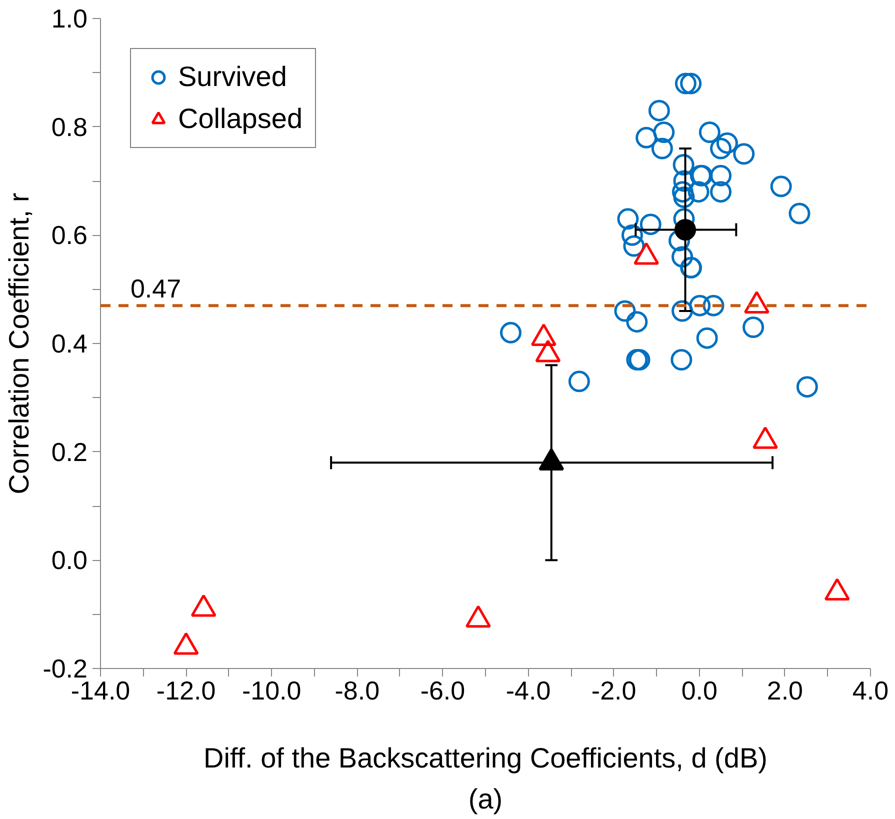 The width and height of the screenshot is (895, 819). I want to click on x-axis-title: Diff. of the Backscattering Coefficients, d (dB), so click(486, 758).